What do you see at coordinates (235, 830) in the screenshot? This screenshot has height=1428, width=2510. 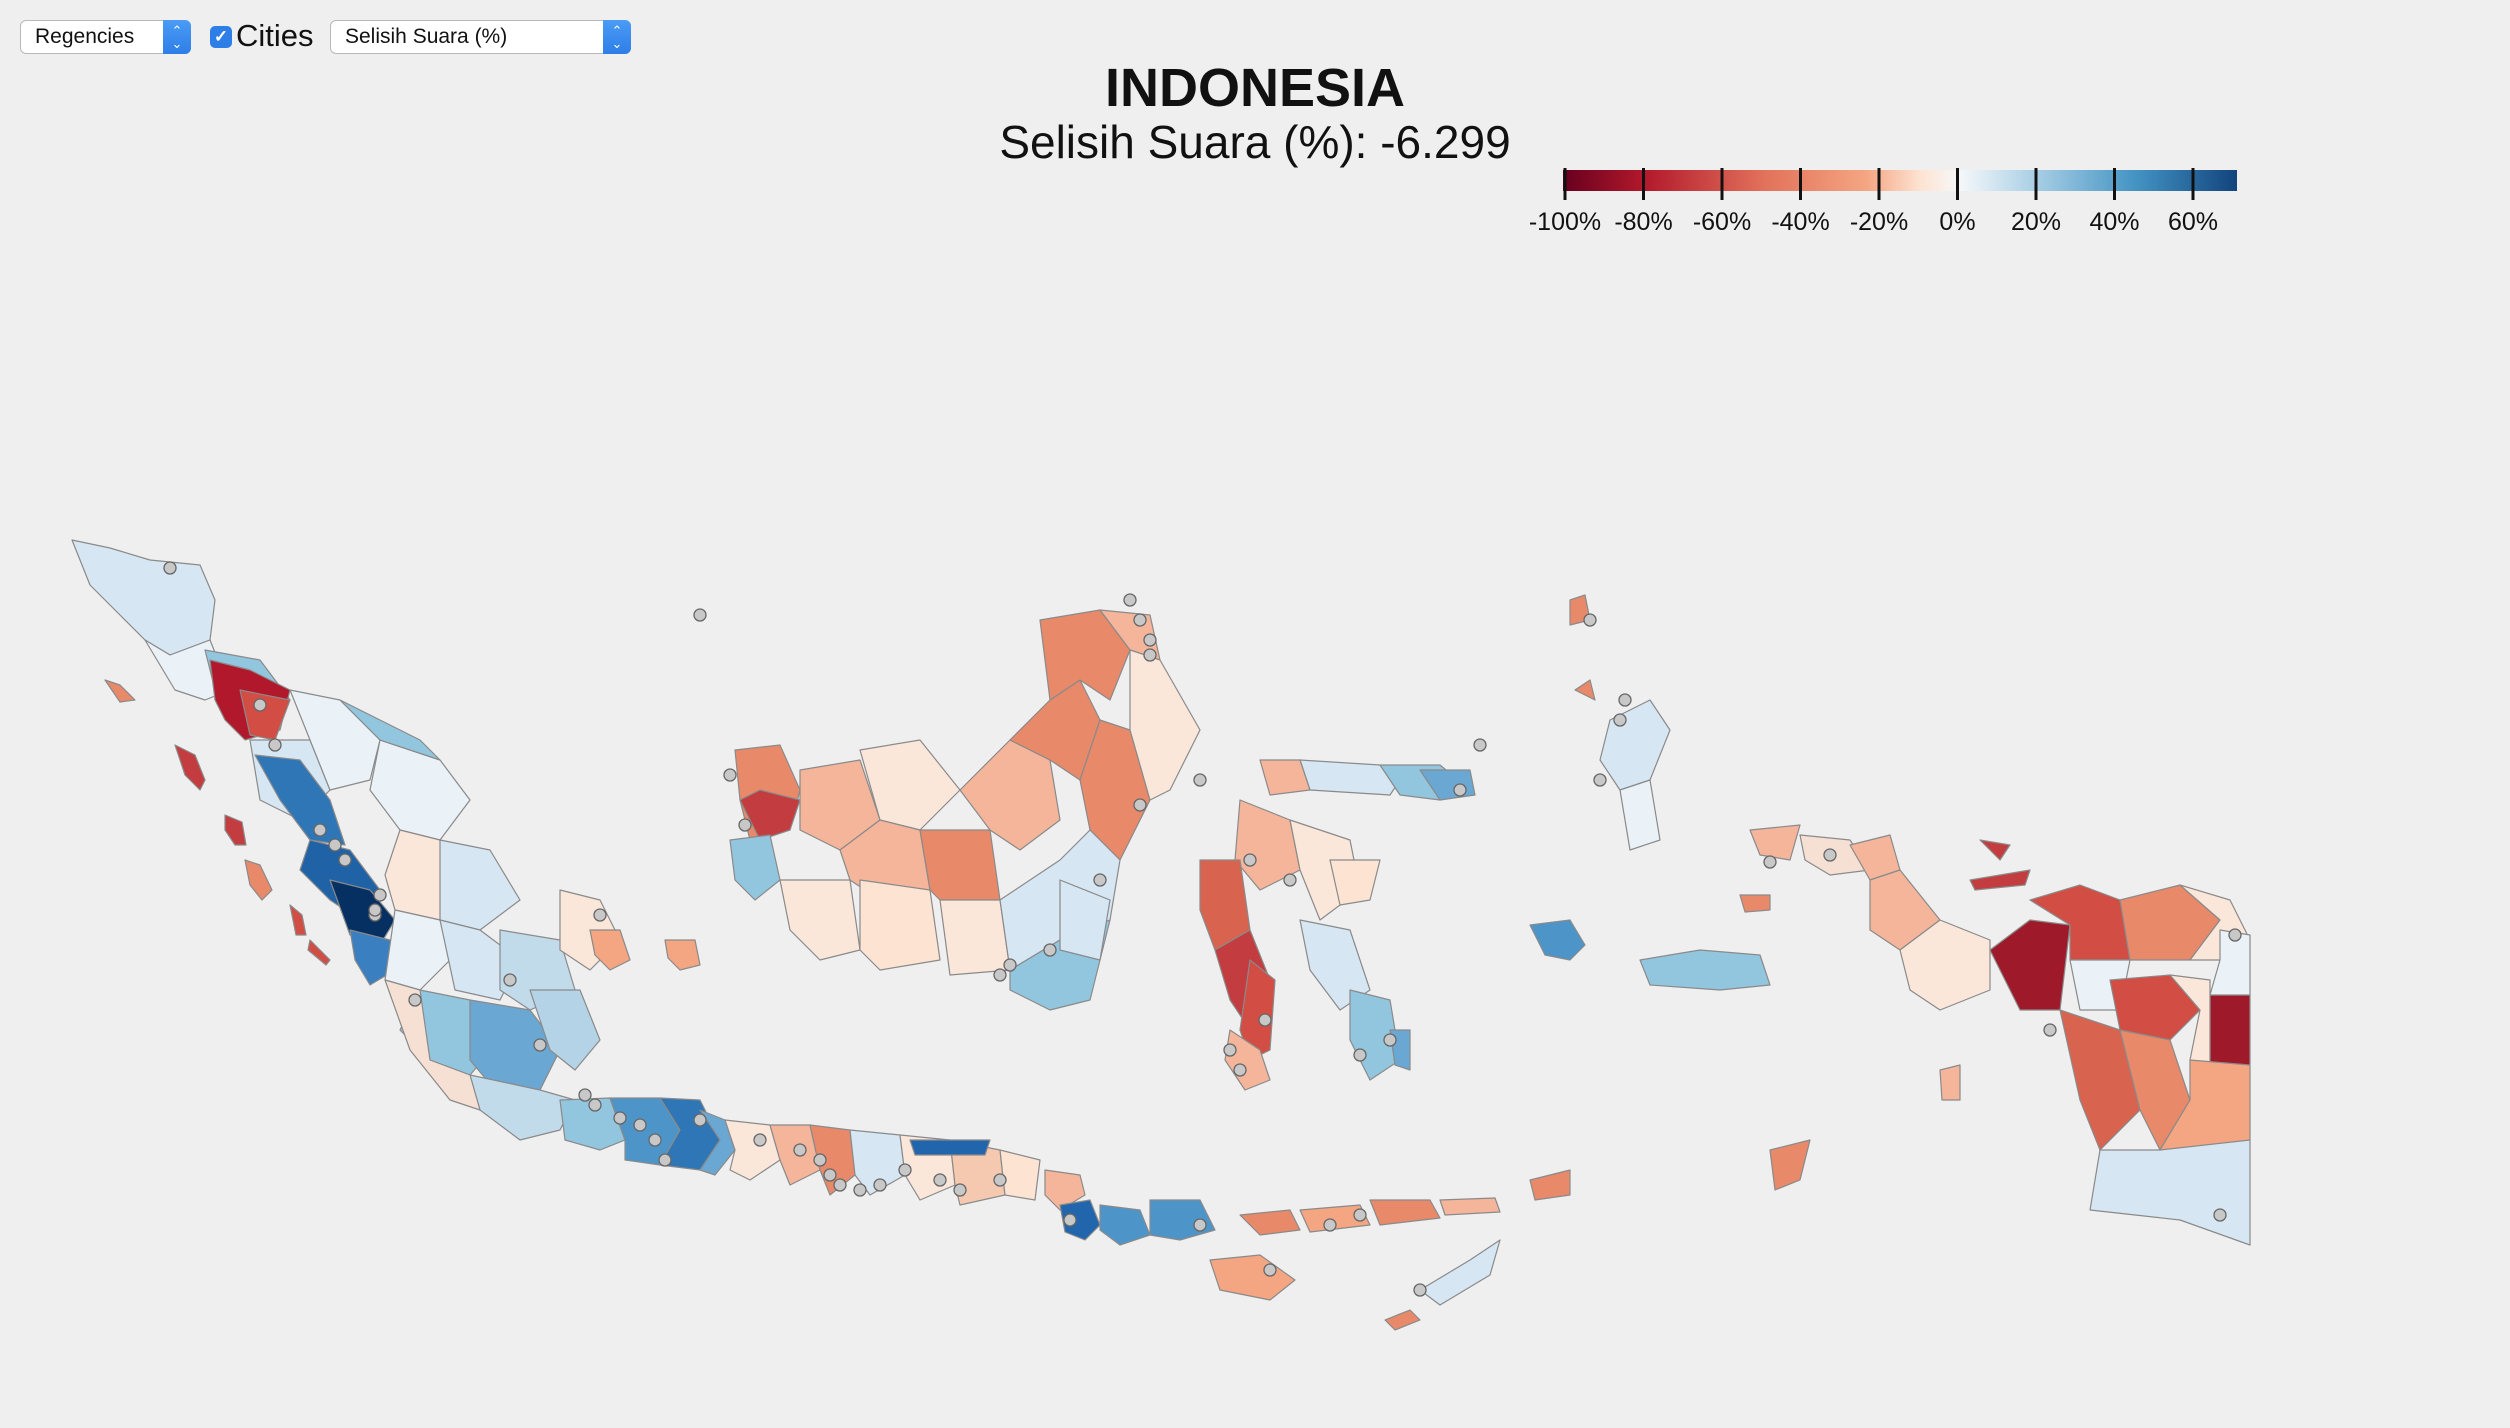 I see `island-nias` at bounding box center [235, 830].